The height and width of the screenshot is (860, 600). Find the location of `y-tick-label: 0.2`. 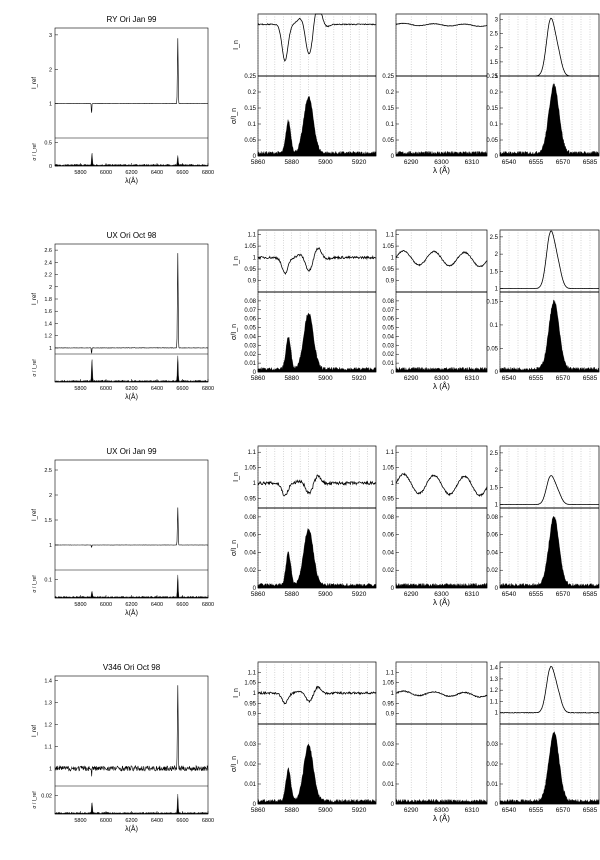

y-tick-label: 0.2 is located at coordinates (252, 93).